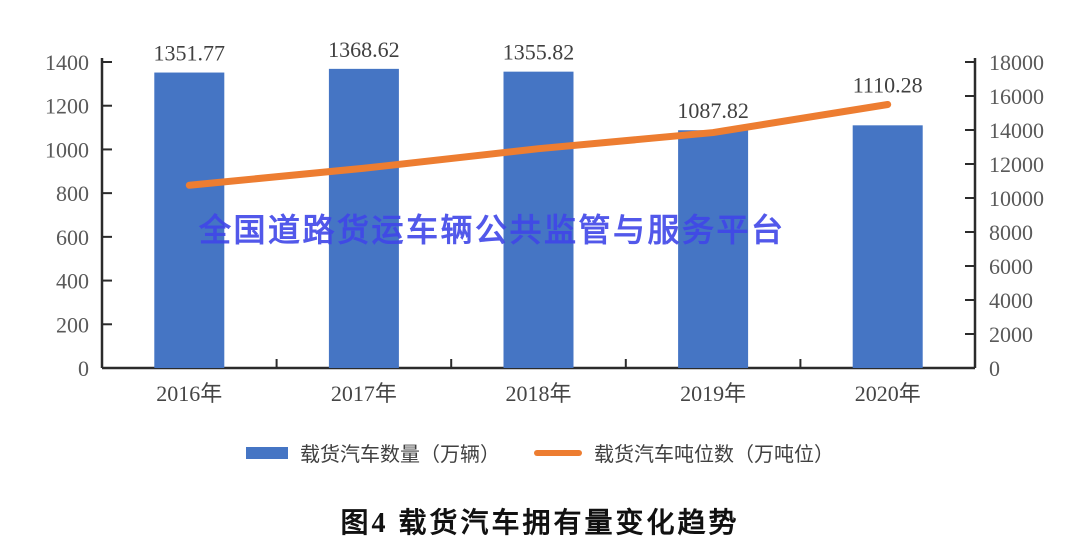 This screenshot has width=1080, height=549. I want to click on left-axis-tick-label: 1000, so click(67, 149).